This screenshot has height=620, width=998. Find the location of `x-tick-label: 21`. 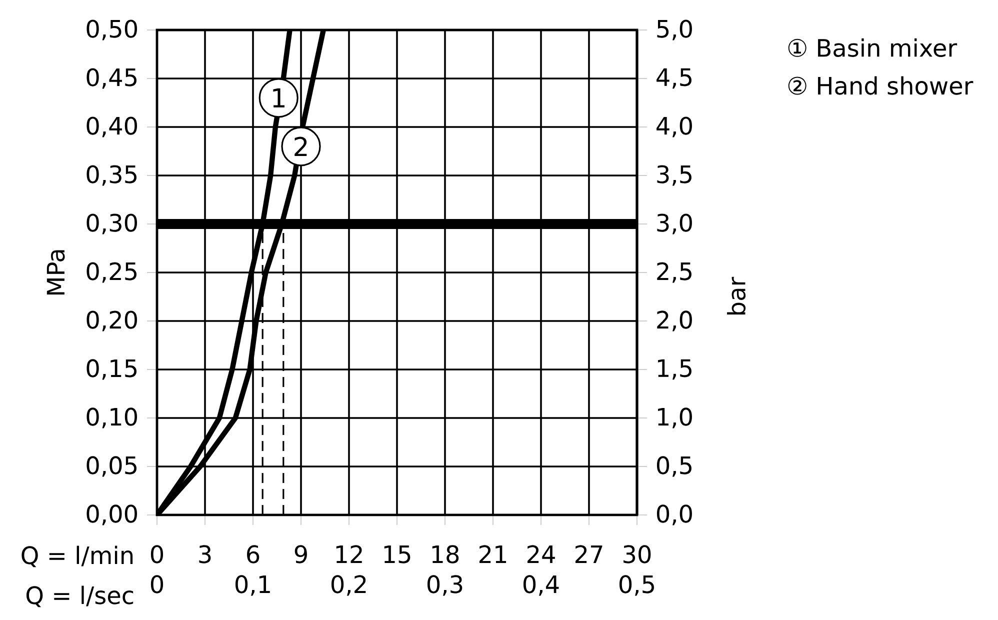

x-tick-label: 21 is located at coordinates (492, 554).